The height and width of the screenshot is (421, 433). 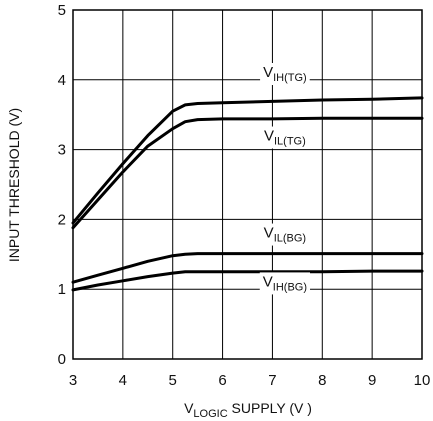 What do you see at coordinates (422, 380) in the screenshot?
I see `x-tick-label-7: 10` at bounding box center [422, 380].